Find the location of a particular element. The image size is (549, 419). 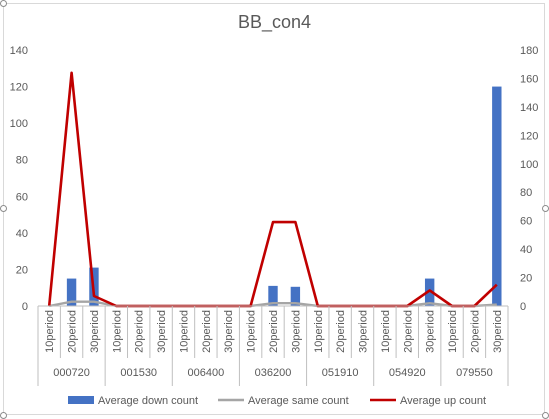

y-axis-tick-label: 0 is located at coordinates (25, 307).